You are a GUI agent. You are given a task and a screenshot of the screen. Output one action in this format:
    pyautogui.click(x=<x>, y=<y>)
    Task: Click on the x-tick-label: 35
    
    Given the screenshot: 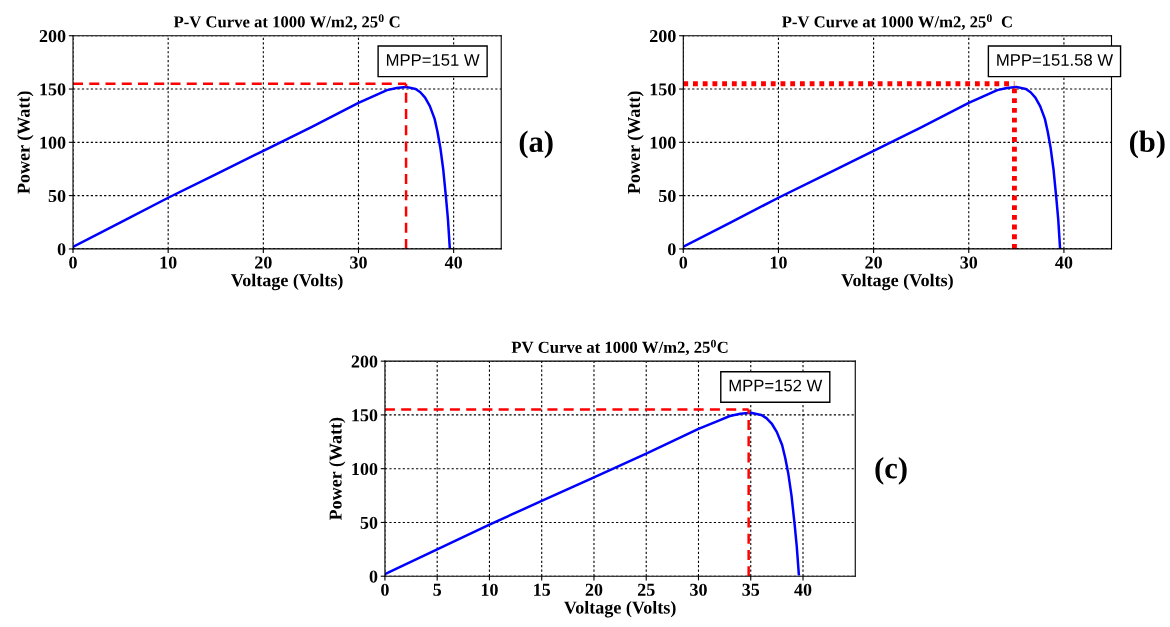 What is the action you would take?
    pyautogui.click(x=751, y=589)
    